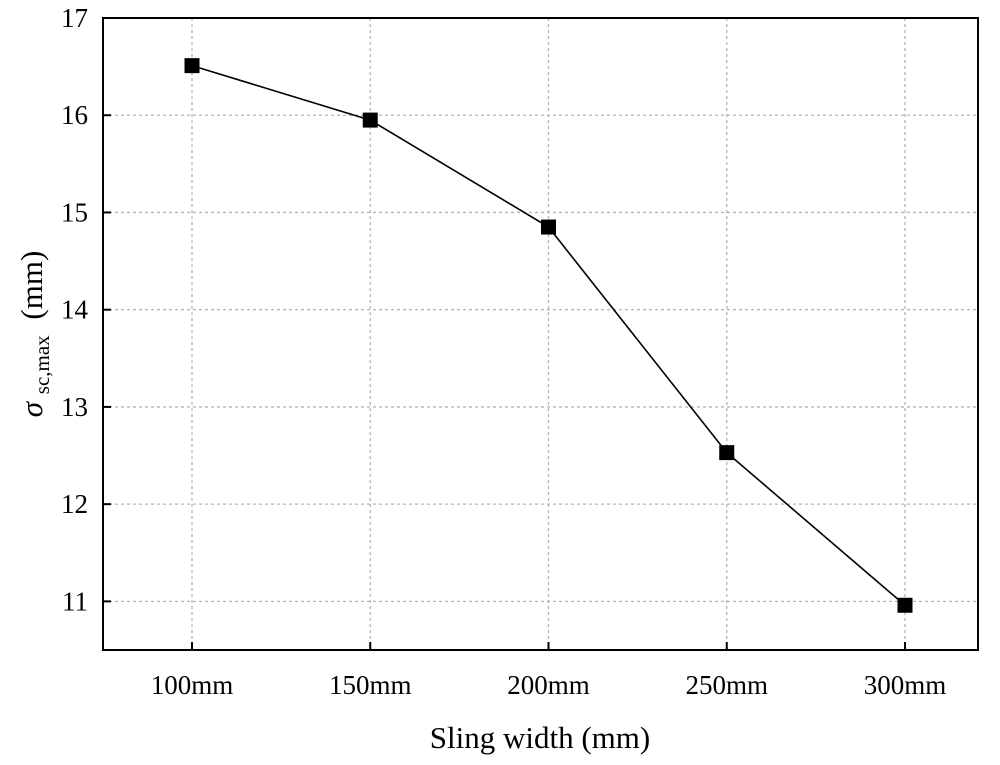 The width and height of the screenshot is (1000, 765). What do you see at coordinates (42, 364) in the screenshot?
I see `y-axis-subscript: sc,max` at bounding box center [42, 364].